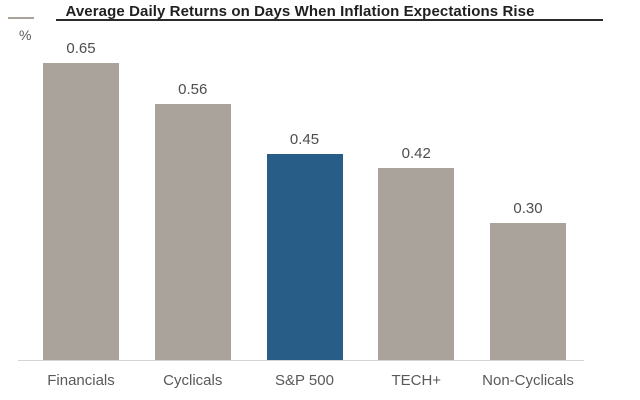 The height and width of the screenshot is (400, 640). What do you see at coordinates (528, 380) in the screenshot?
I see `category-label: Non-Cyclicals` at bounding box center [528, 380].